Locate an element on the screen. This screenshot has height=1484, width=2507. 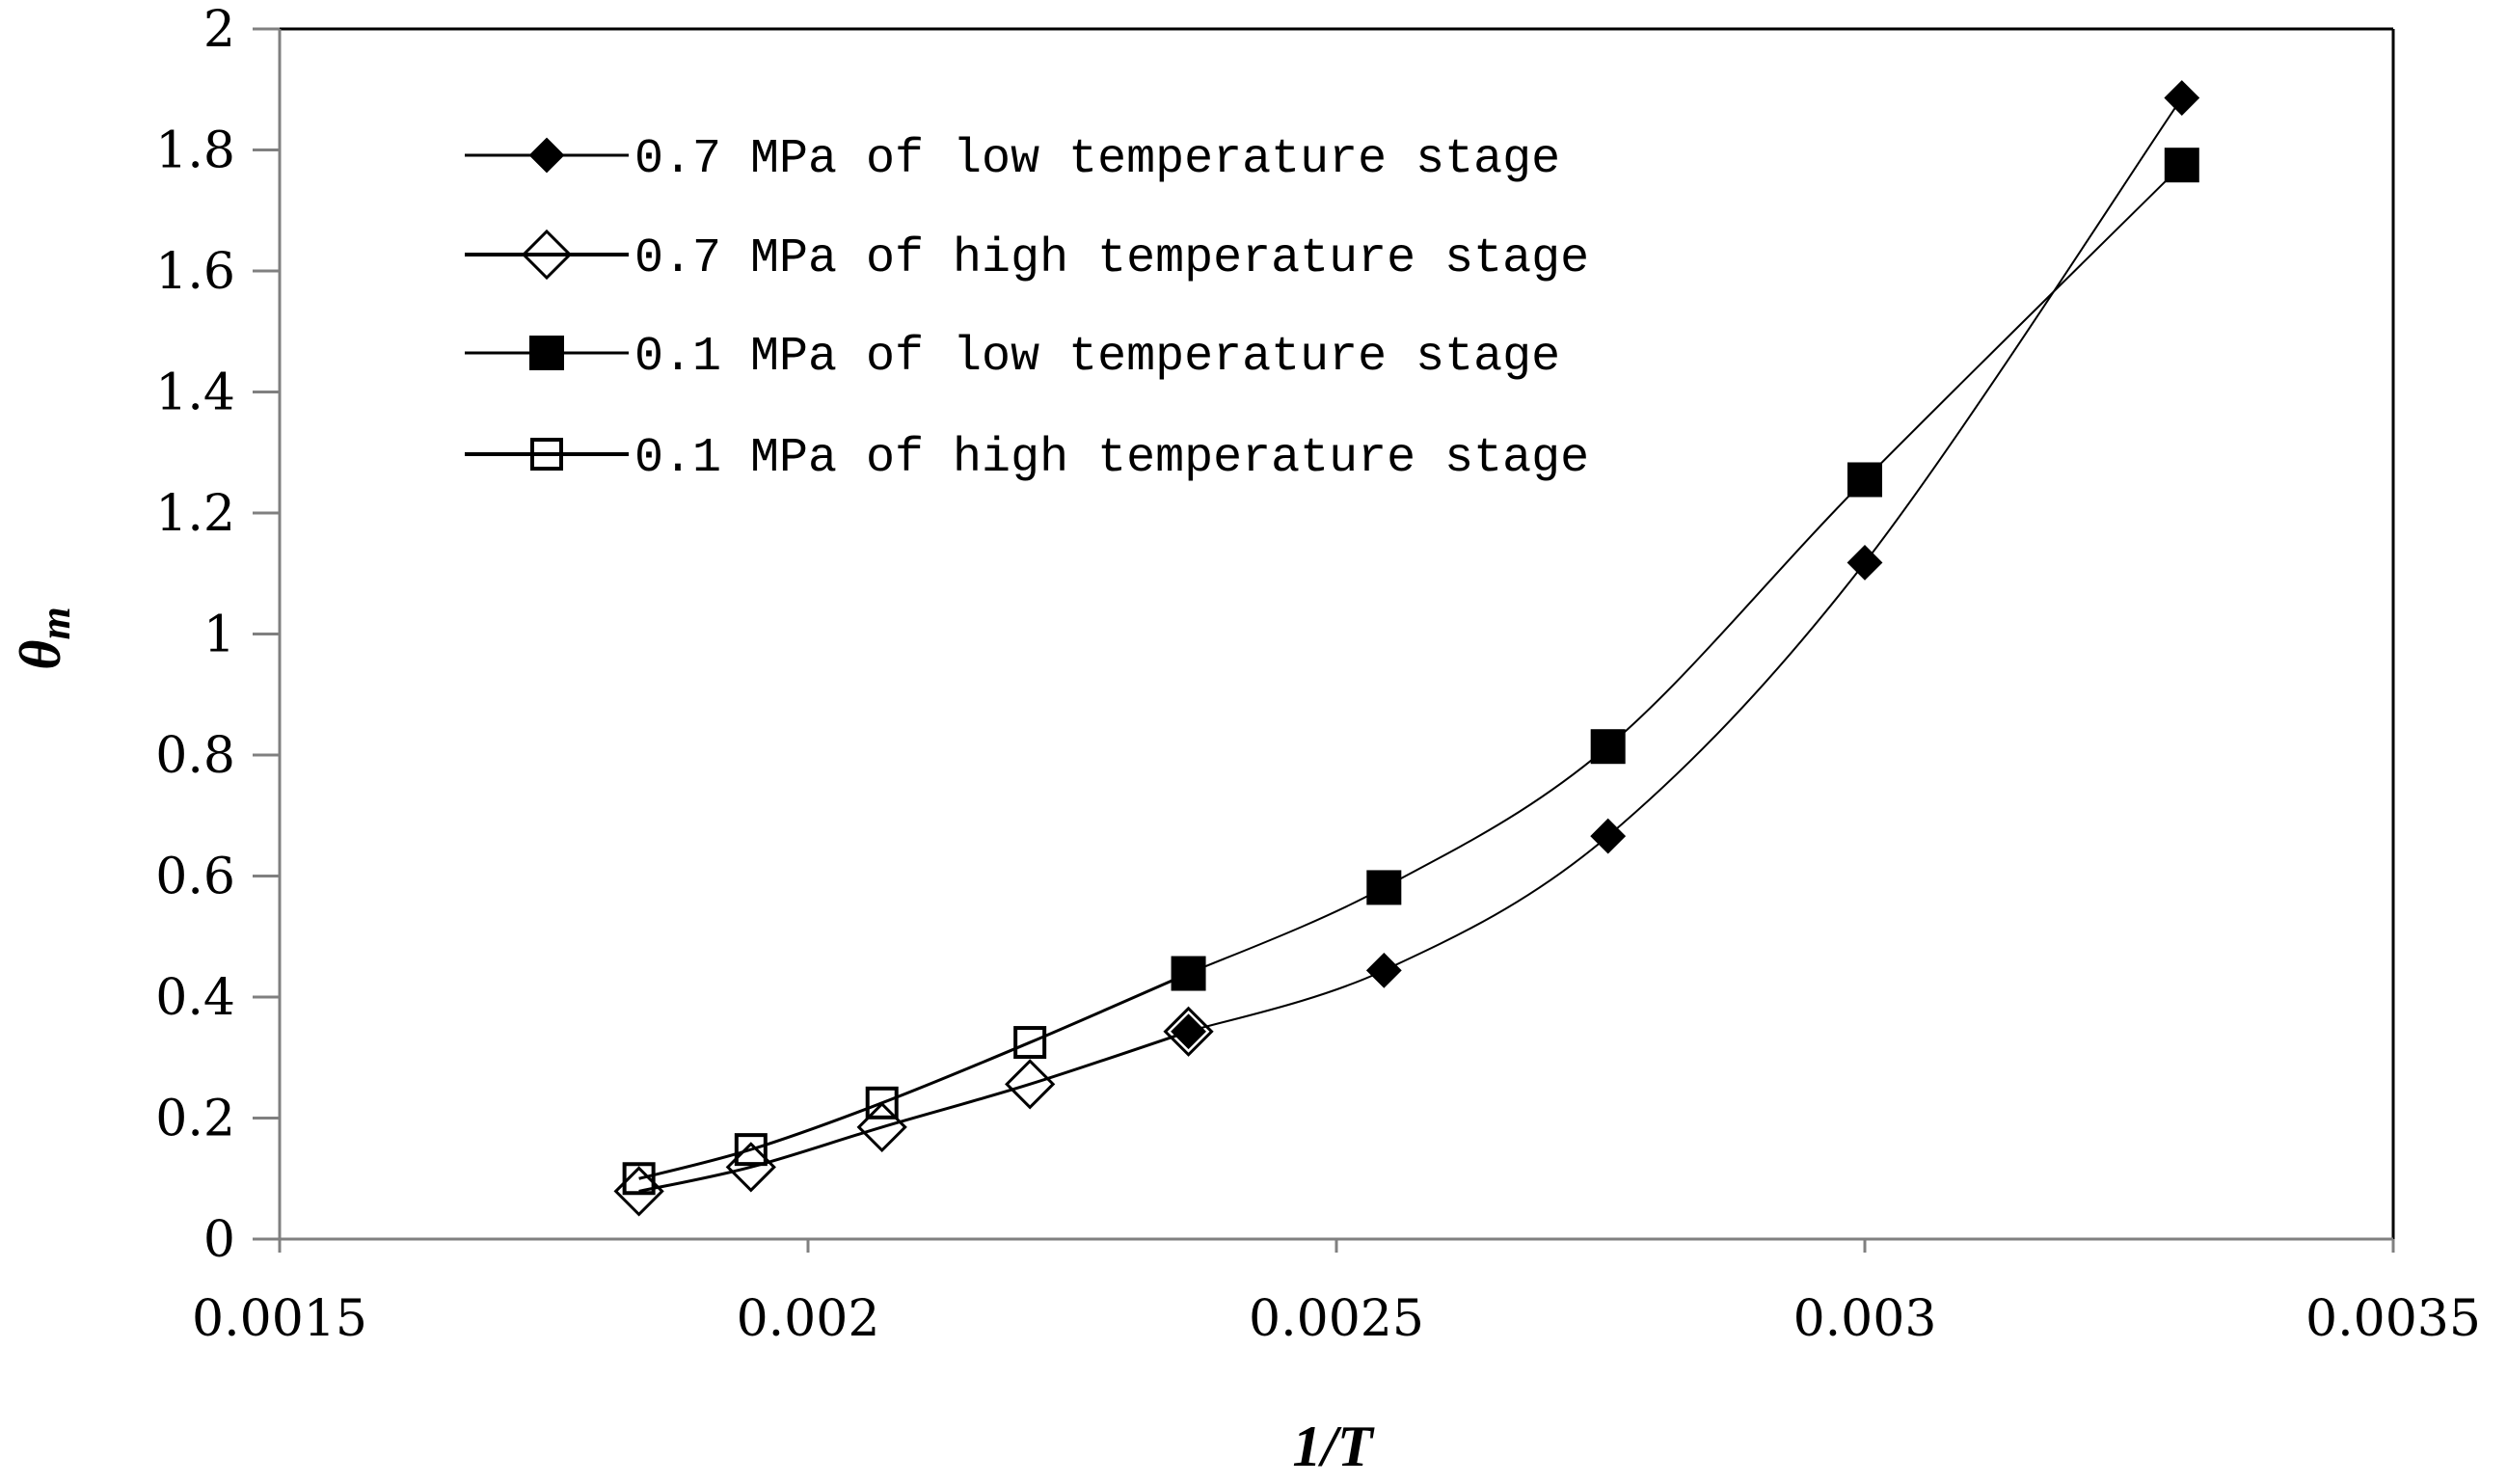
y-tick-label: 0 is located at coordinates (219, 1240).